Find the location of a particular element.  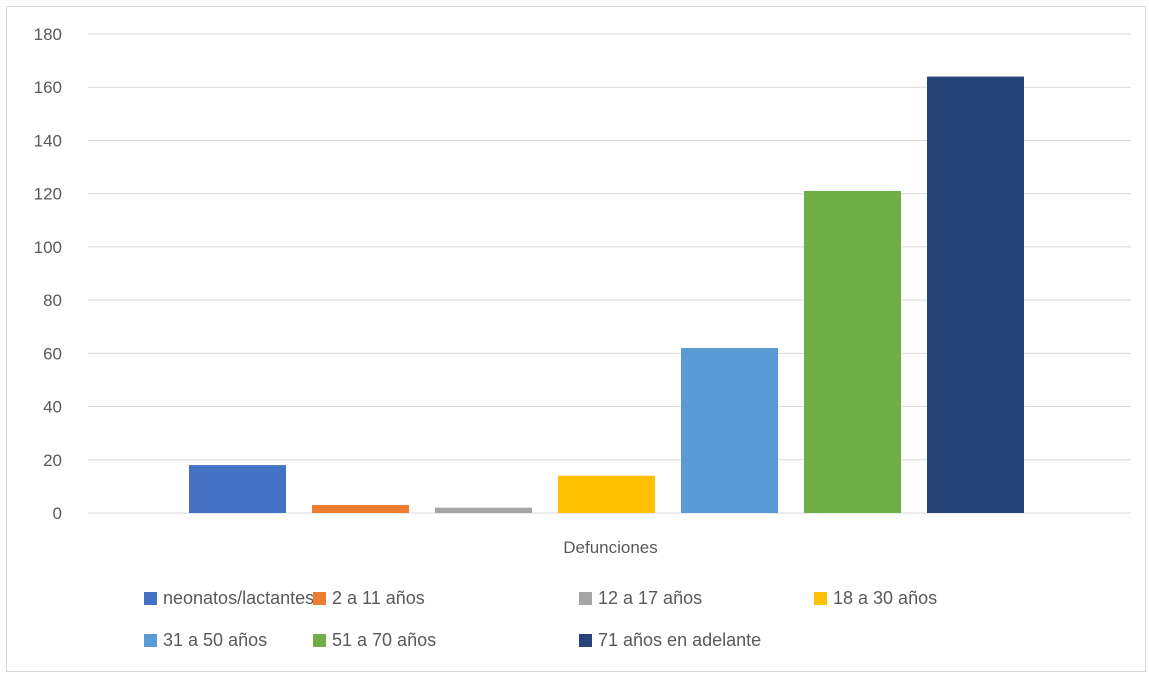

legend-item: 2 a 11 años is located at coordinates (369, 598).